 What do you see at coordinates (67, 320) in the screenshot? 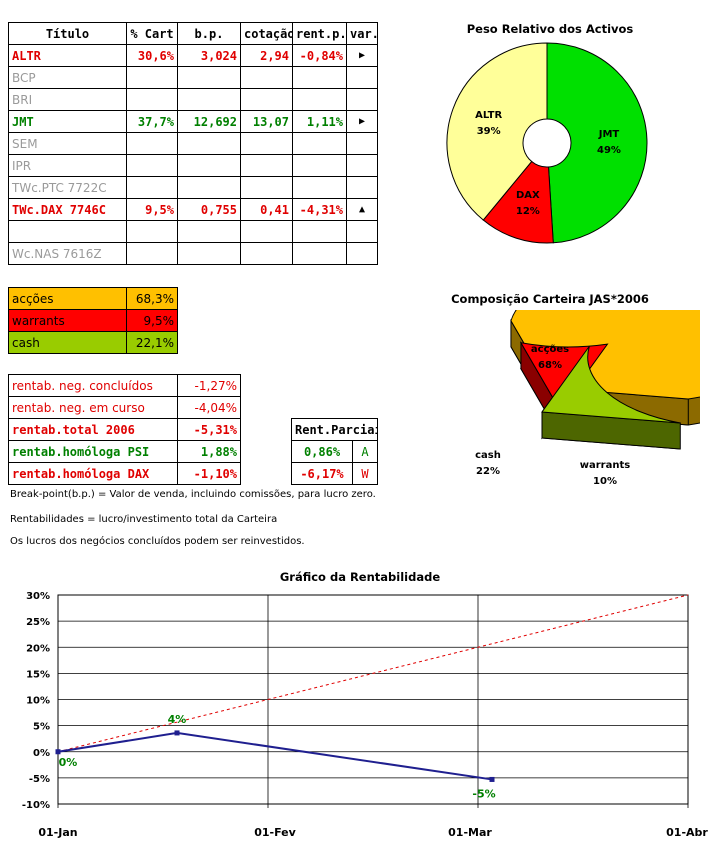
I see `allocation-label: warrants` at bounding box center [67, 320].